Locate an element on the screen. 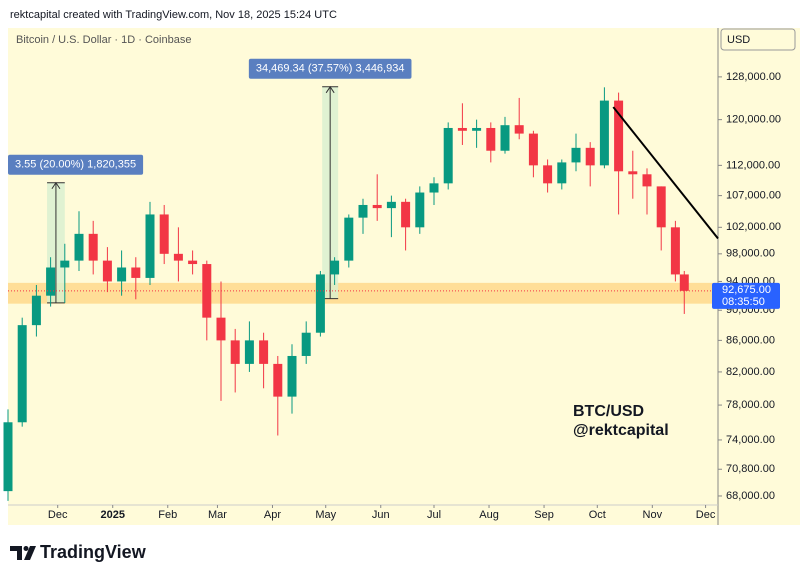  last-price-label: 92,675.00 is located at coordinates (746, 290).